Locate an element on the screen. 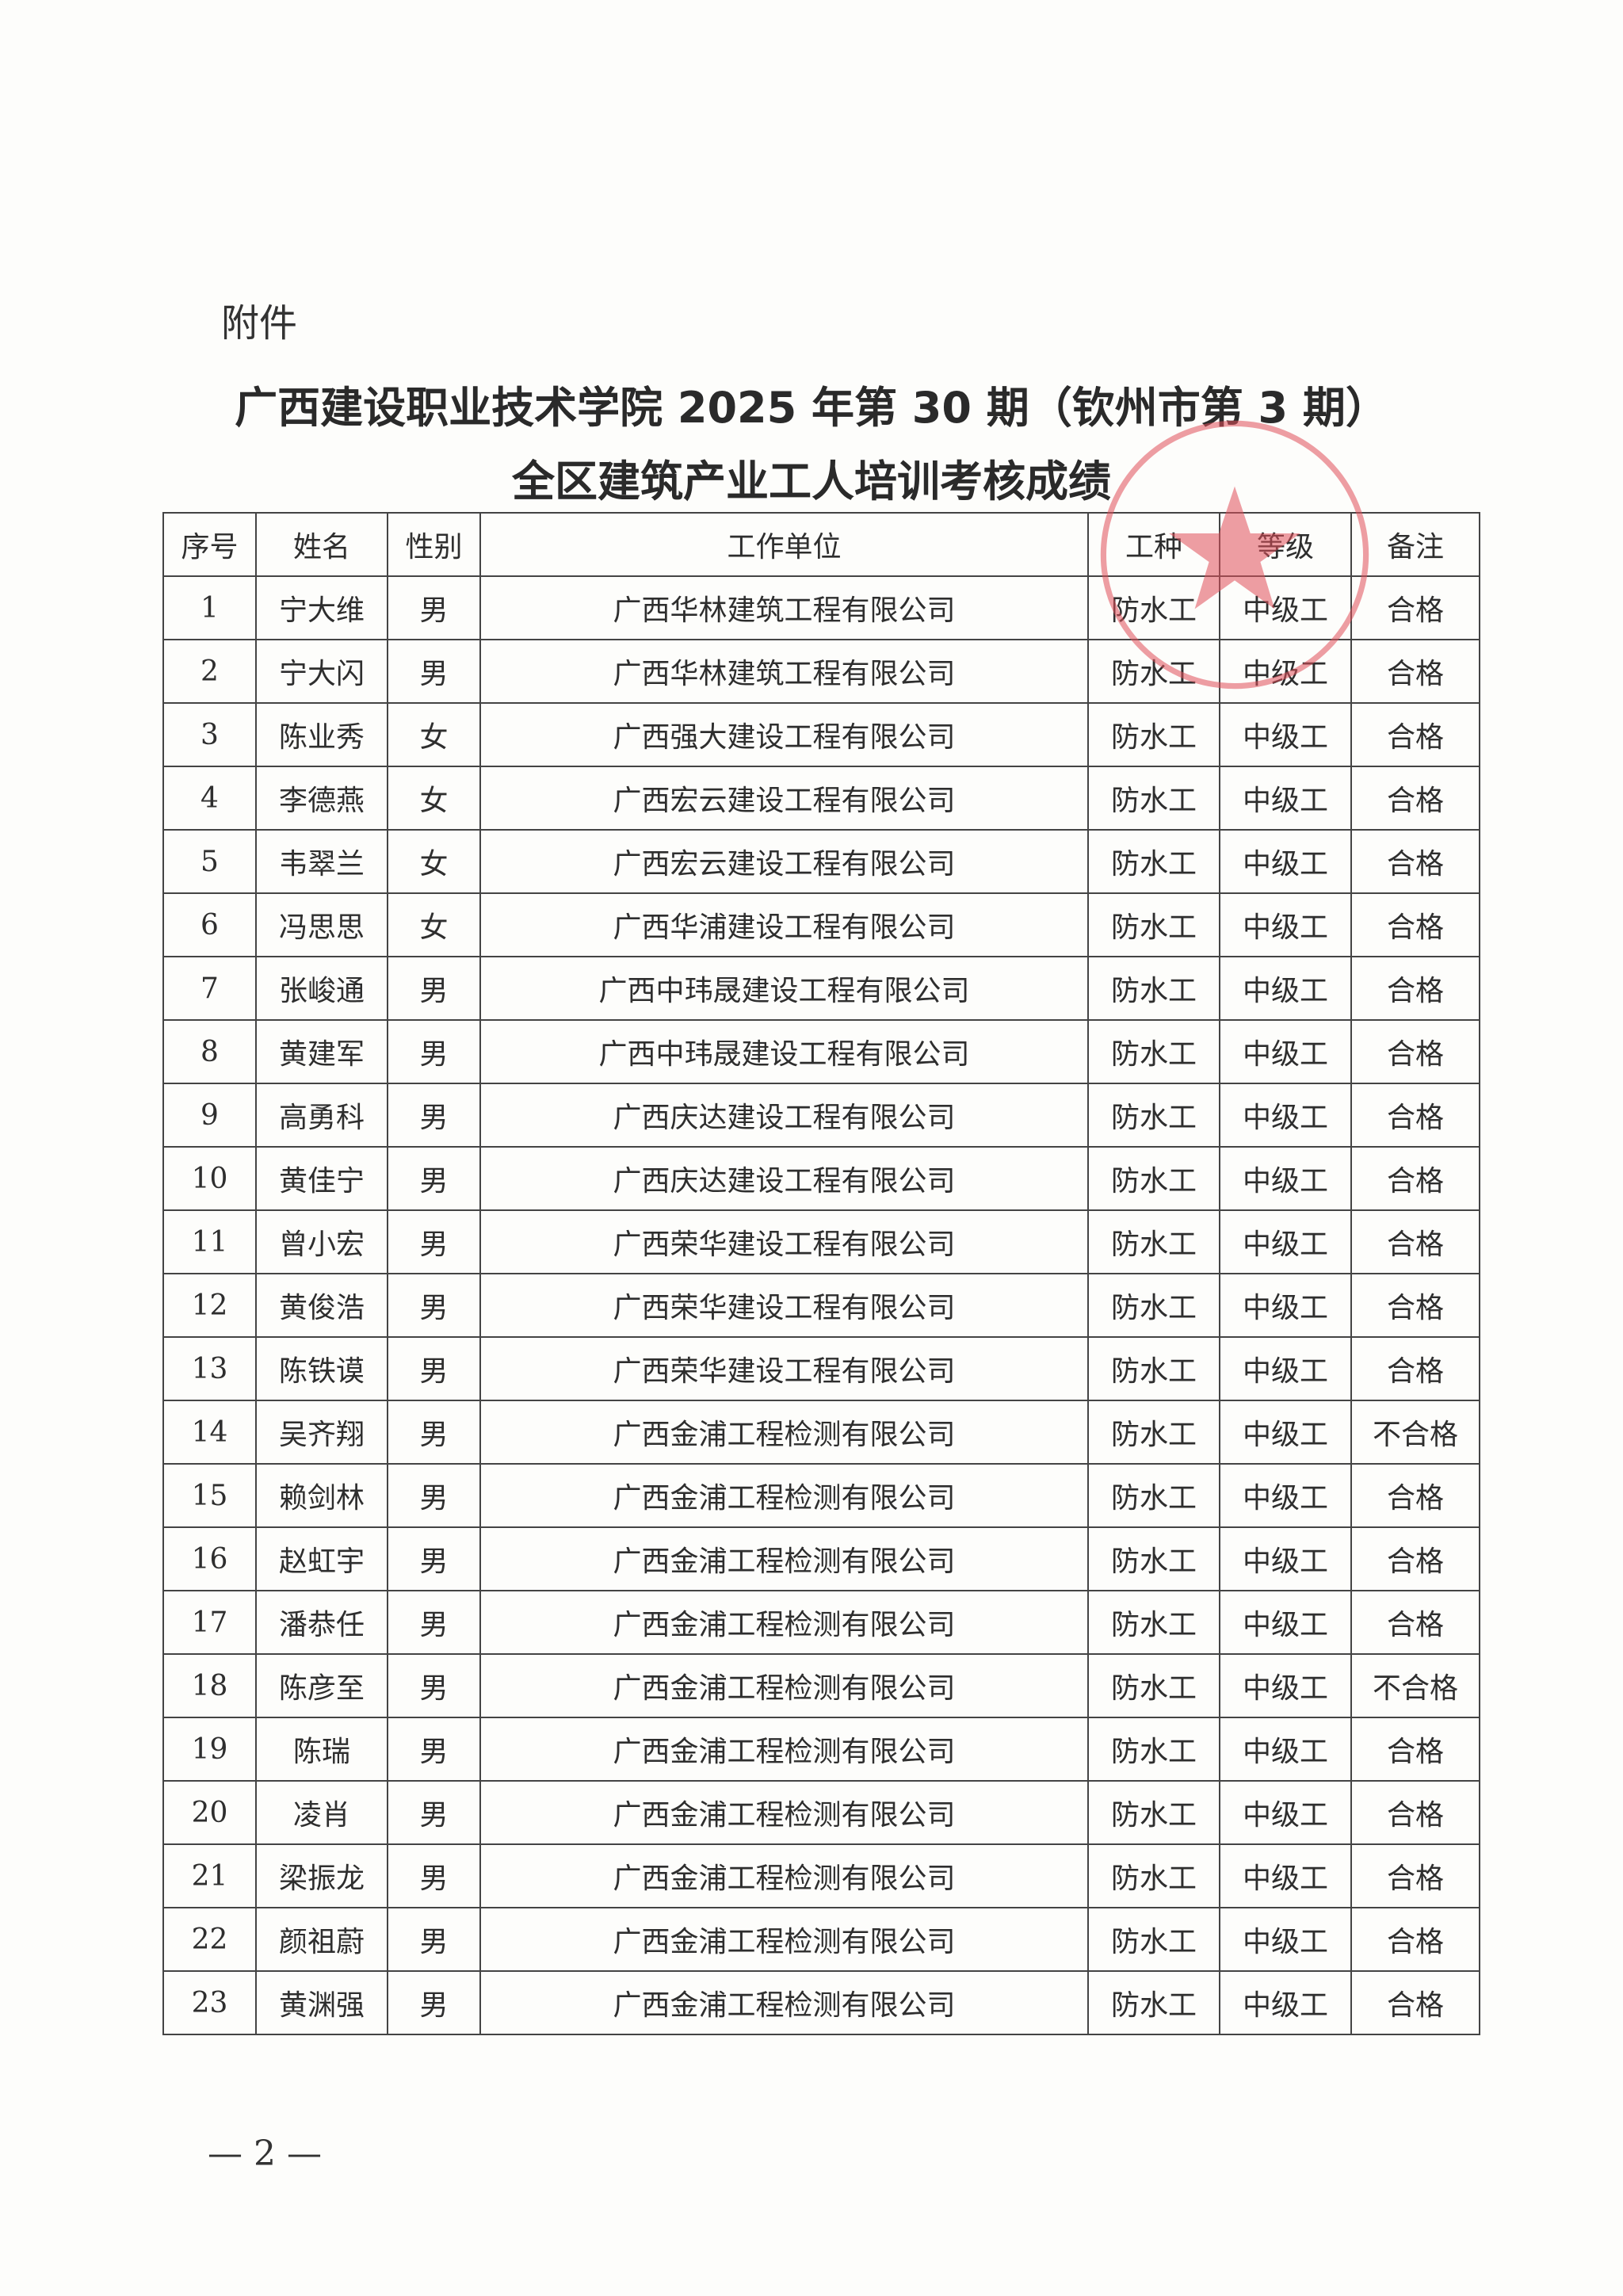  cell-employer: 广西庆达建设工程有限公司 is located at coordinates (784, 1178).